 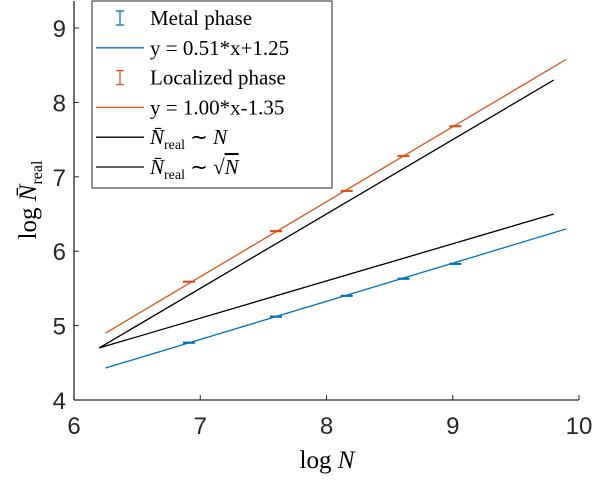 I want to click on legend-label: N̄real ∼ N, so click(x=188, y=139).